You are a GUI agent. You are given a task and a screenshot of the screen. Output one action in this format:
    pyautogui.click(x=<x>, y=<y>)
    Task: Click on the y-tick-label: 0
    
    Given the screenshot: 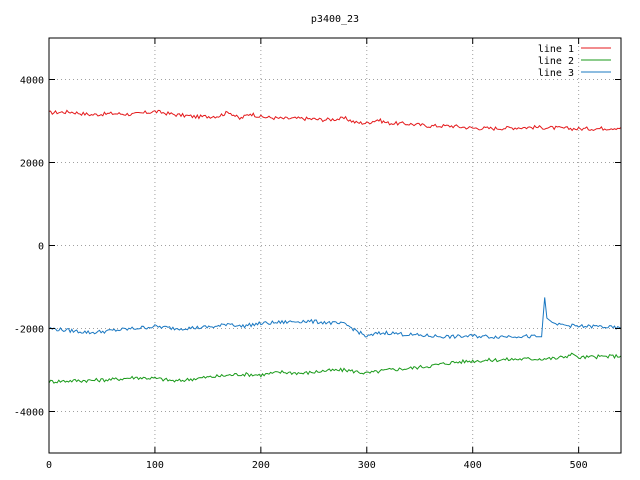 What is the action you would take?
    pyautogui.click(x=41, y=247)
    